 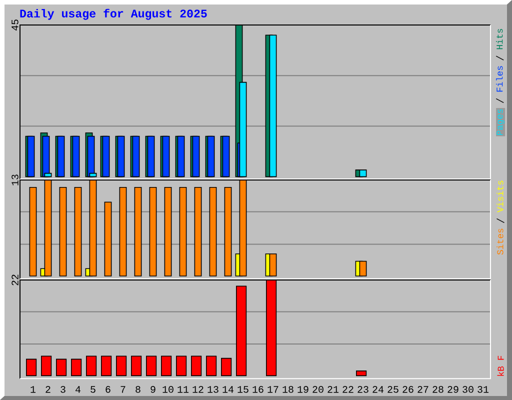 What do you see at coordinates (228, 389) in the screenshot?
I see `x-tick-label: 14` at bounding box center [228, 389].